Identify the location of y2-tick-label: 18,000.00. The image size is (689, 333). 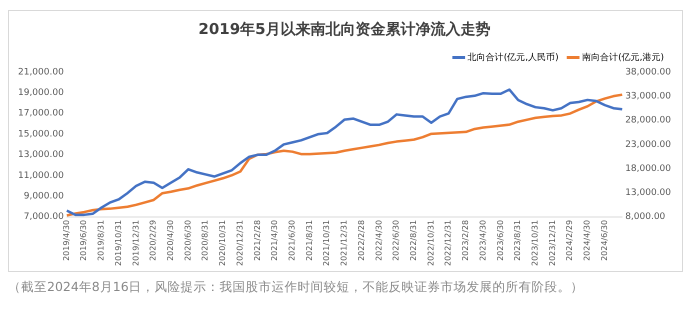
(648, 169).